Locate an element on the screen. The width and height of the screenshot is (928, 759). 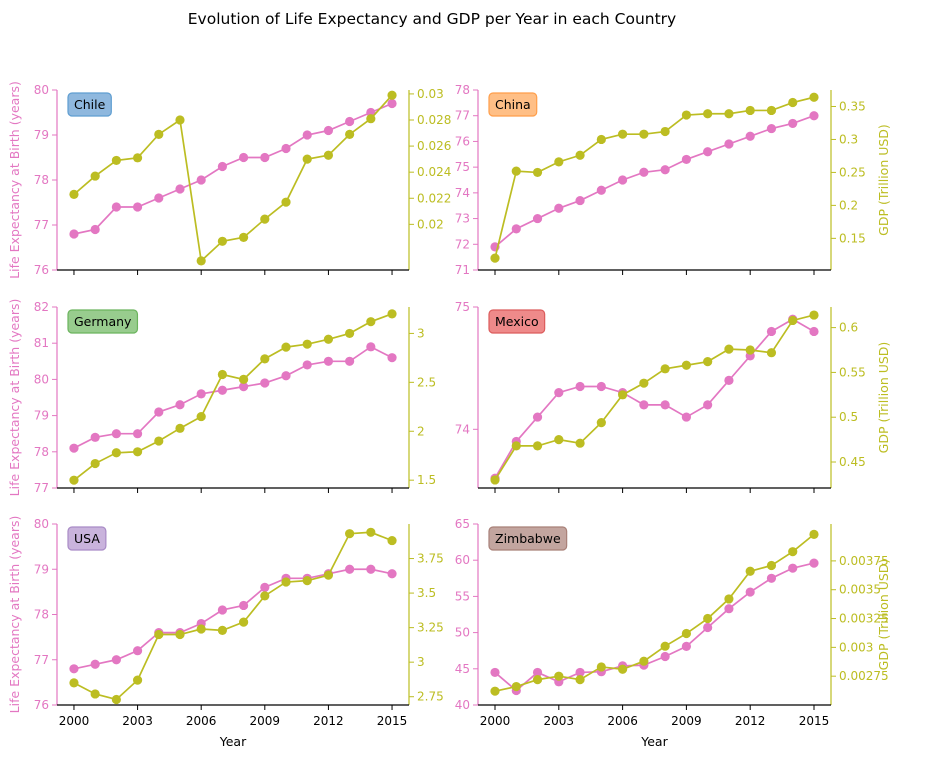
left-tick-label: 79 is located at coordinates (41, 416).